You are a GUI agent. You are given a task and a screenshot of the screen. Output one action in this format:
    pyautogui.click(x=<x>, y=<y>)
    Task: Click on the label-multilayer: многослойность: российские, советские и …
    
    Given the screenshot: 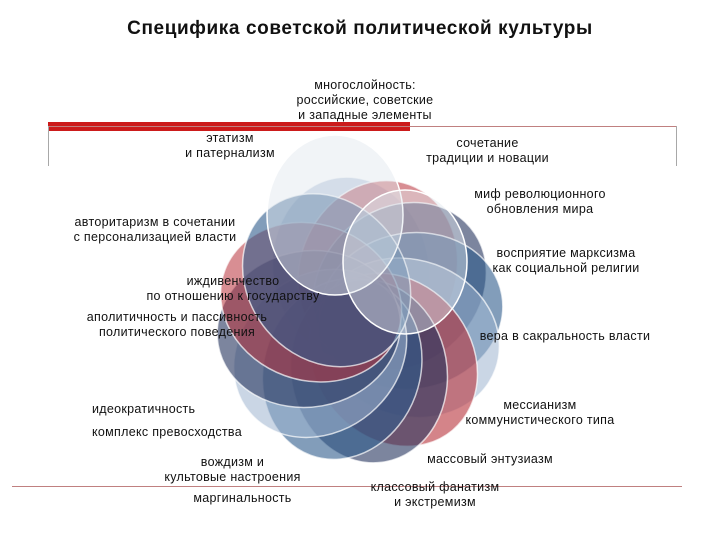 What is the action you would take?
    pyautogui.click(x=365, y=100)
    